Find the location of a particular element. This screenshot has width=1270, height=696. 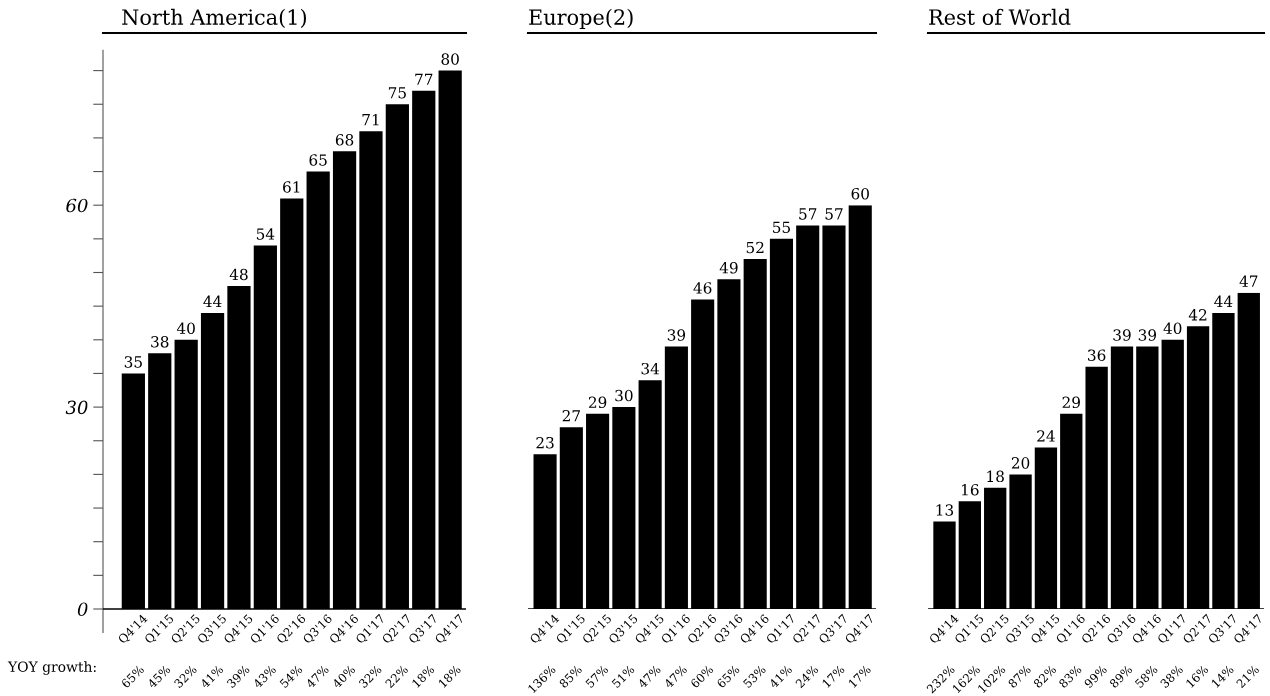

data-label: 48 is located at coordinates (238, 274).